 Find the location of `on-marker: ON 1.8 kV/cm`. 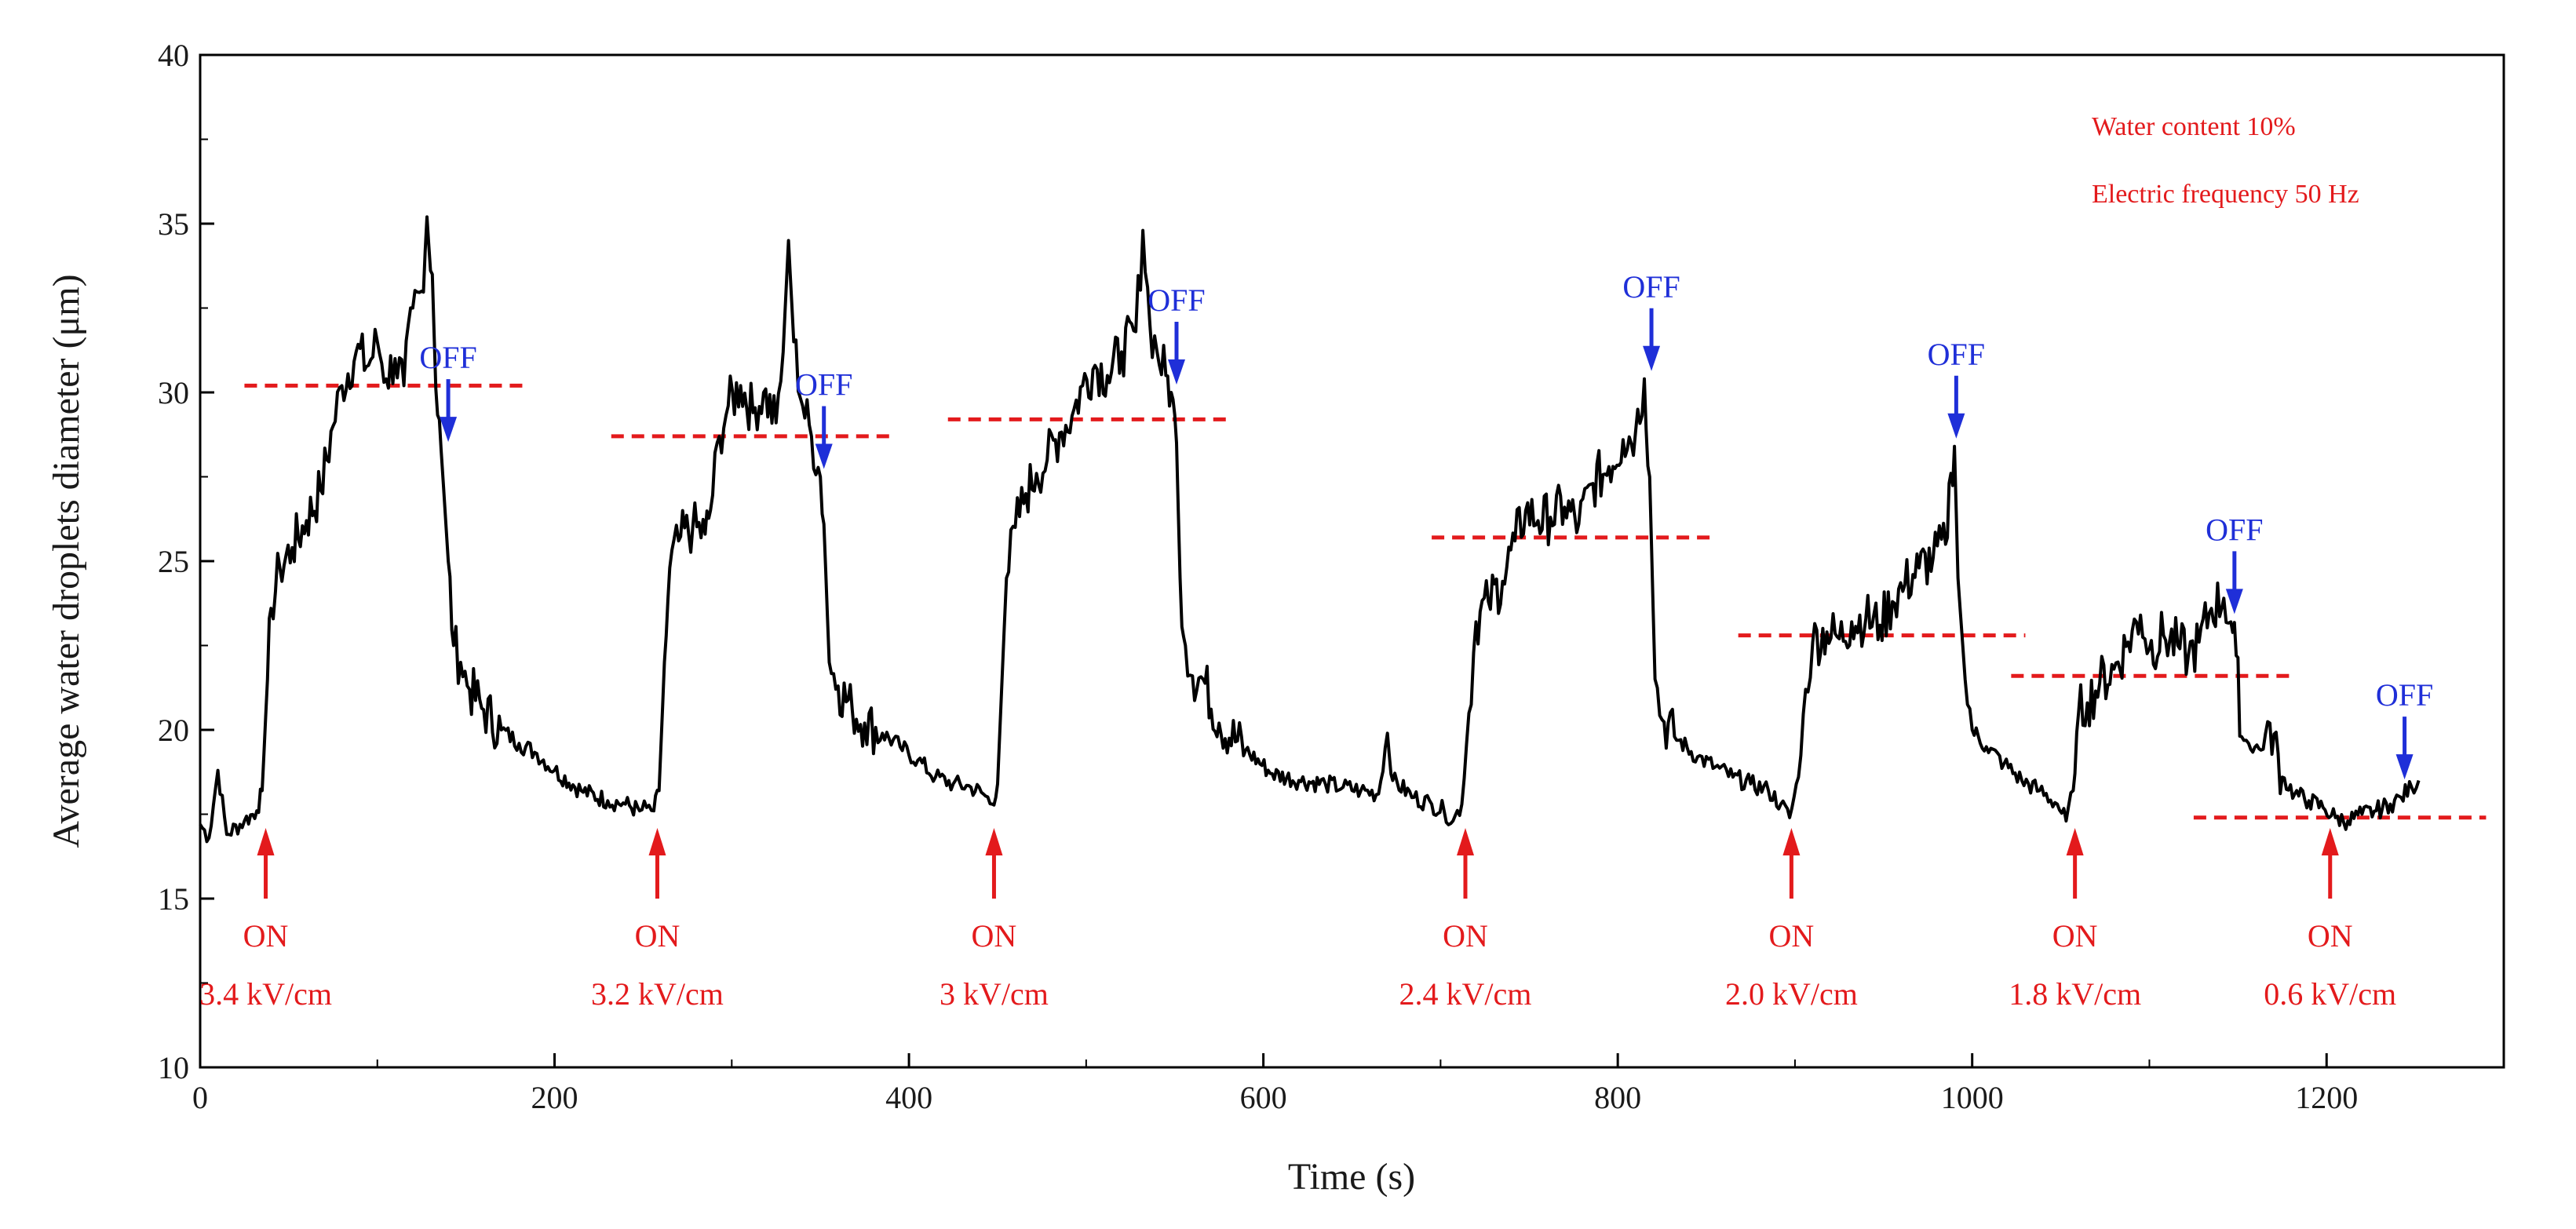

on-marker: ON 1.8 kV/cm is located at coordinates (2075, 920).